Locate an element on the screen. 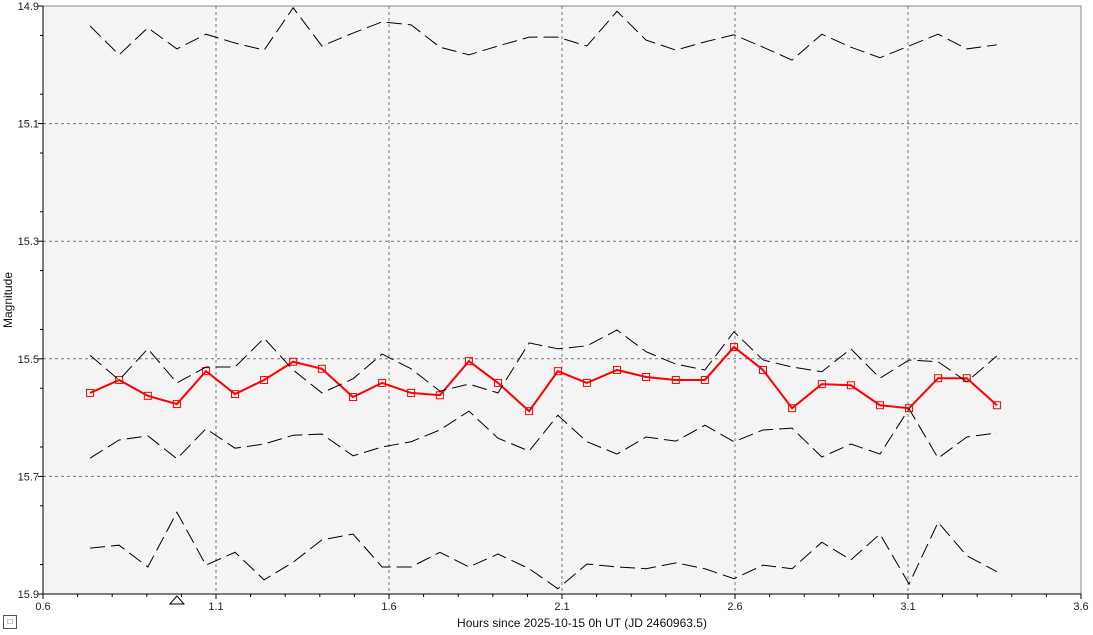 Image resolution: width=1093 pixels, height=635 pixels. x-tick-label: 0.6 is located at coordinates (42, 607).